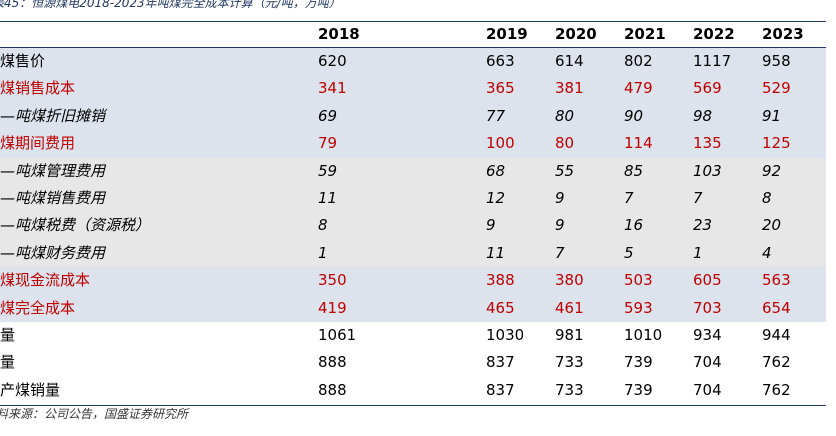 This screenshot has width=836, height=436. I want to click on table-cell: 654, so click(776, 307).